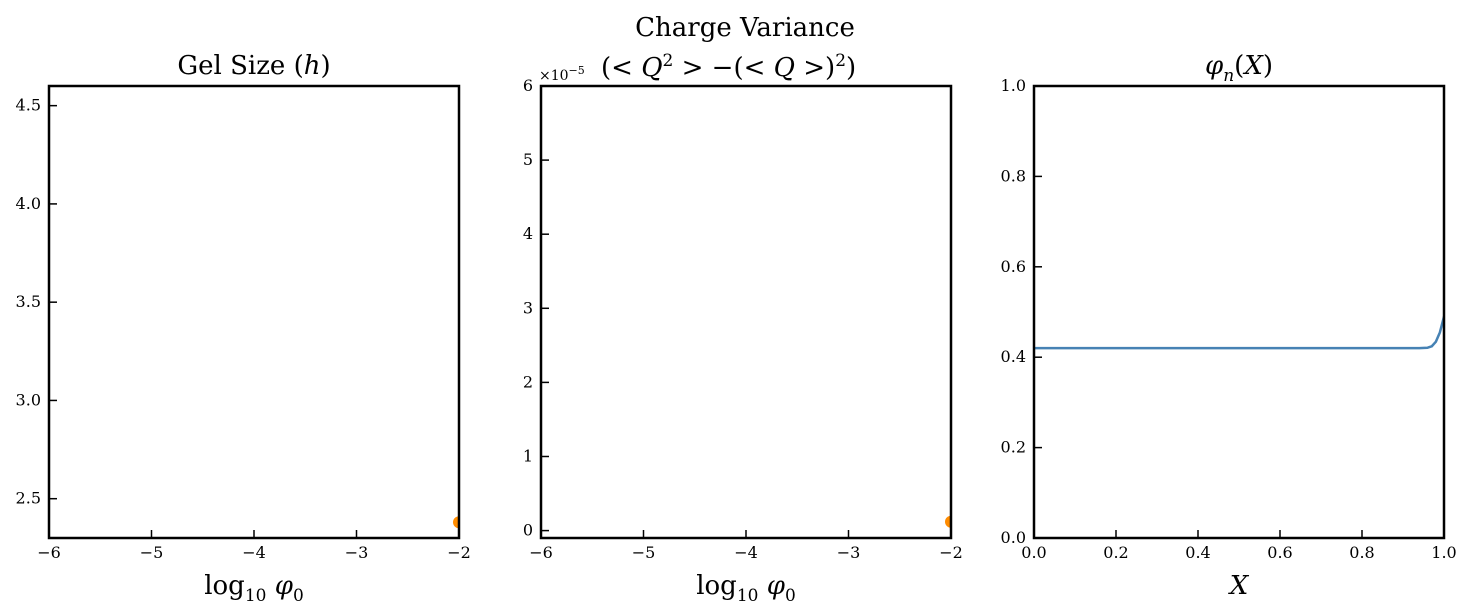 This screenshot has width=1472, height=616. Describe the element at coordinates (528, 233) in the screenshot. I see `charge-variance-ytick-label: 4` at that location.